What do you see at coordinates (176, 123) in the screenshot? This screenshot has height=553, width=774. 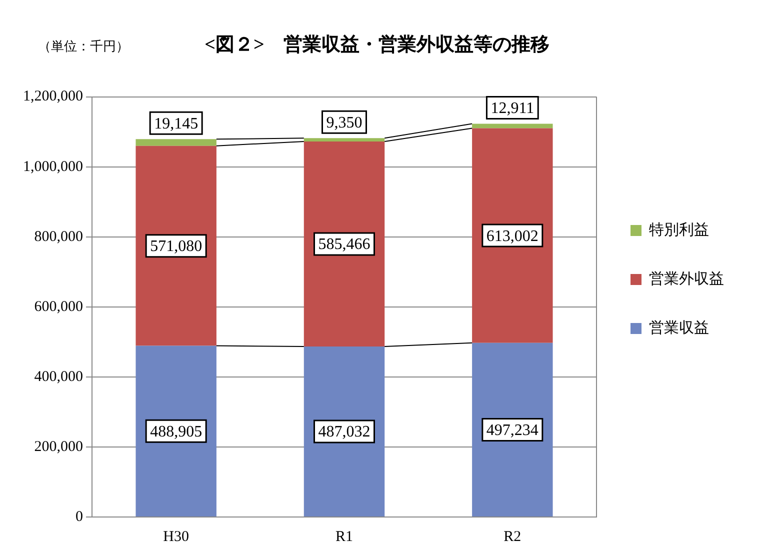 I see `data-label: 19,145` at bounding box center [176, 123].